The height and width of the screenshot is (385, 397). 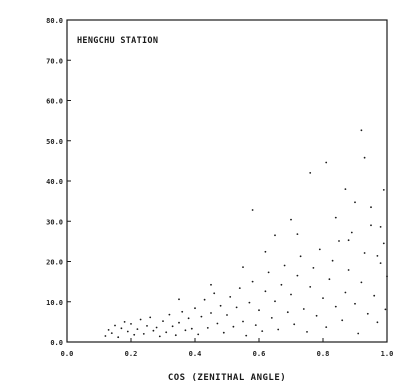 I want to click on y-tick-label: 60.0, so click(x=54, y=102).